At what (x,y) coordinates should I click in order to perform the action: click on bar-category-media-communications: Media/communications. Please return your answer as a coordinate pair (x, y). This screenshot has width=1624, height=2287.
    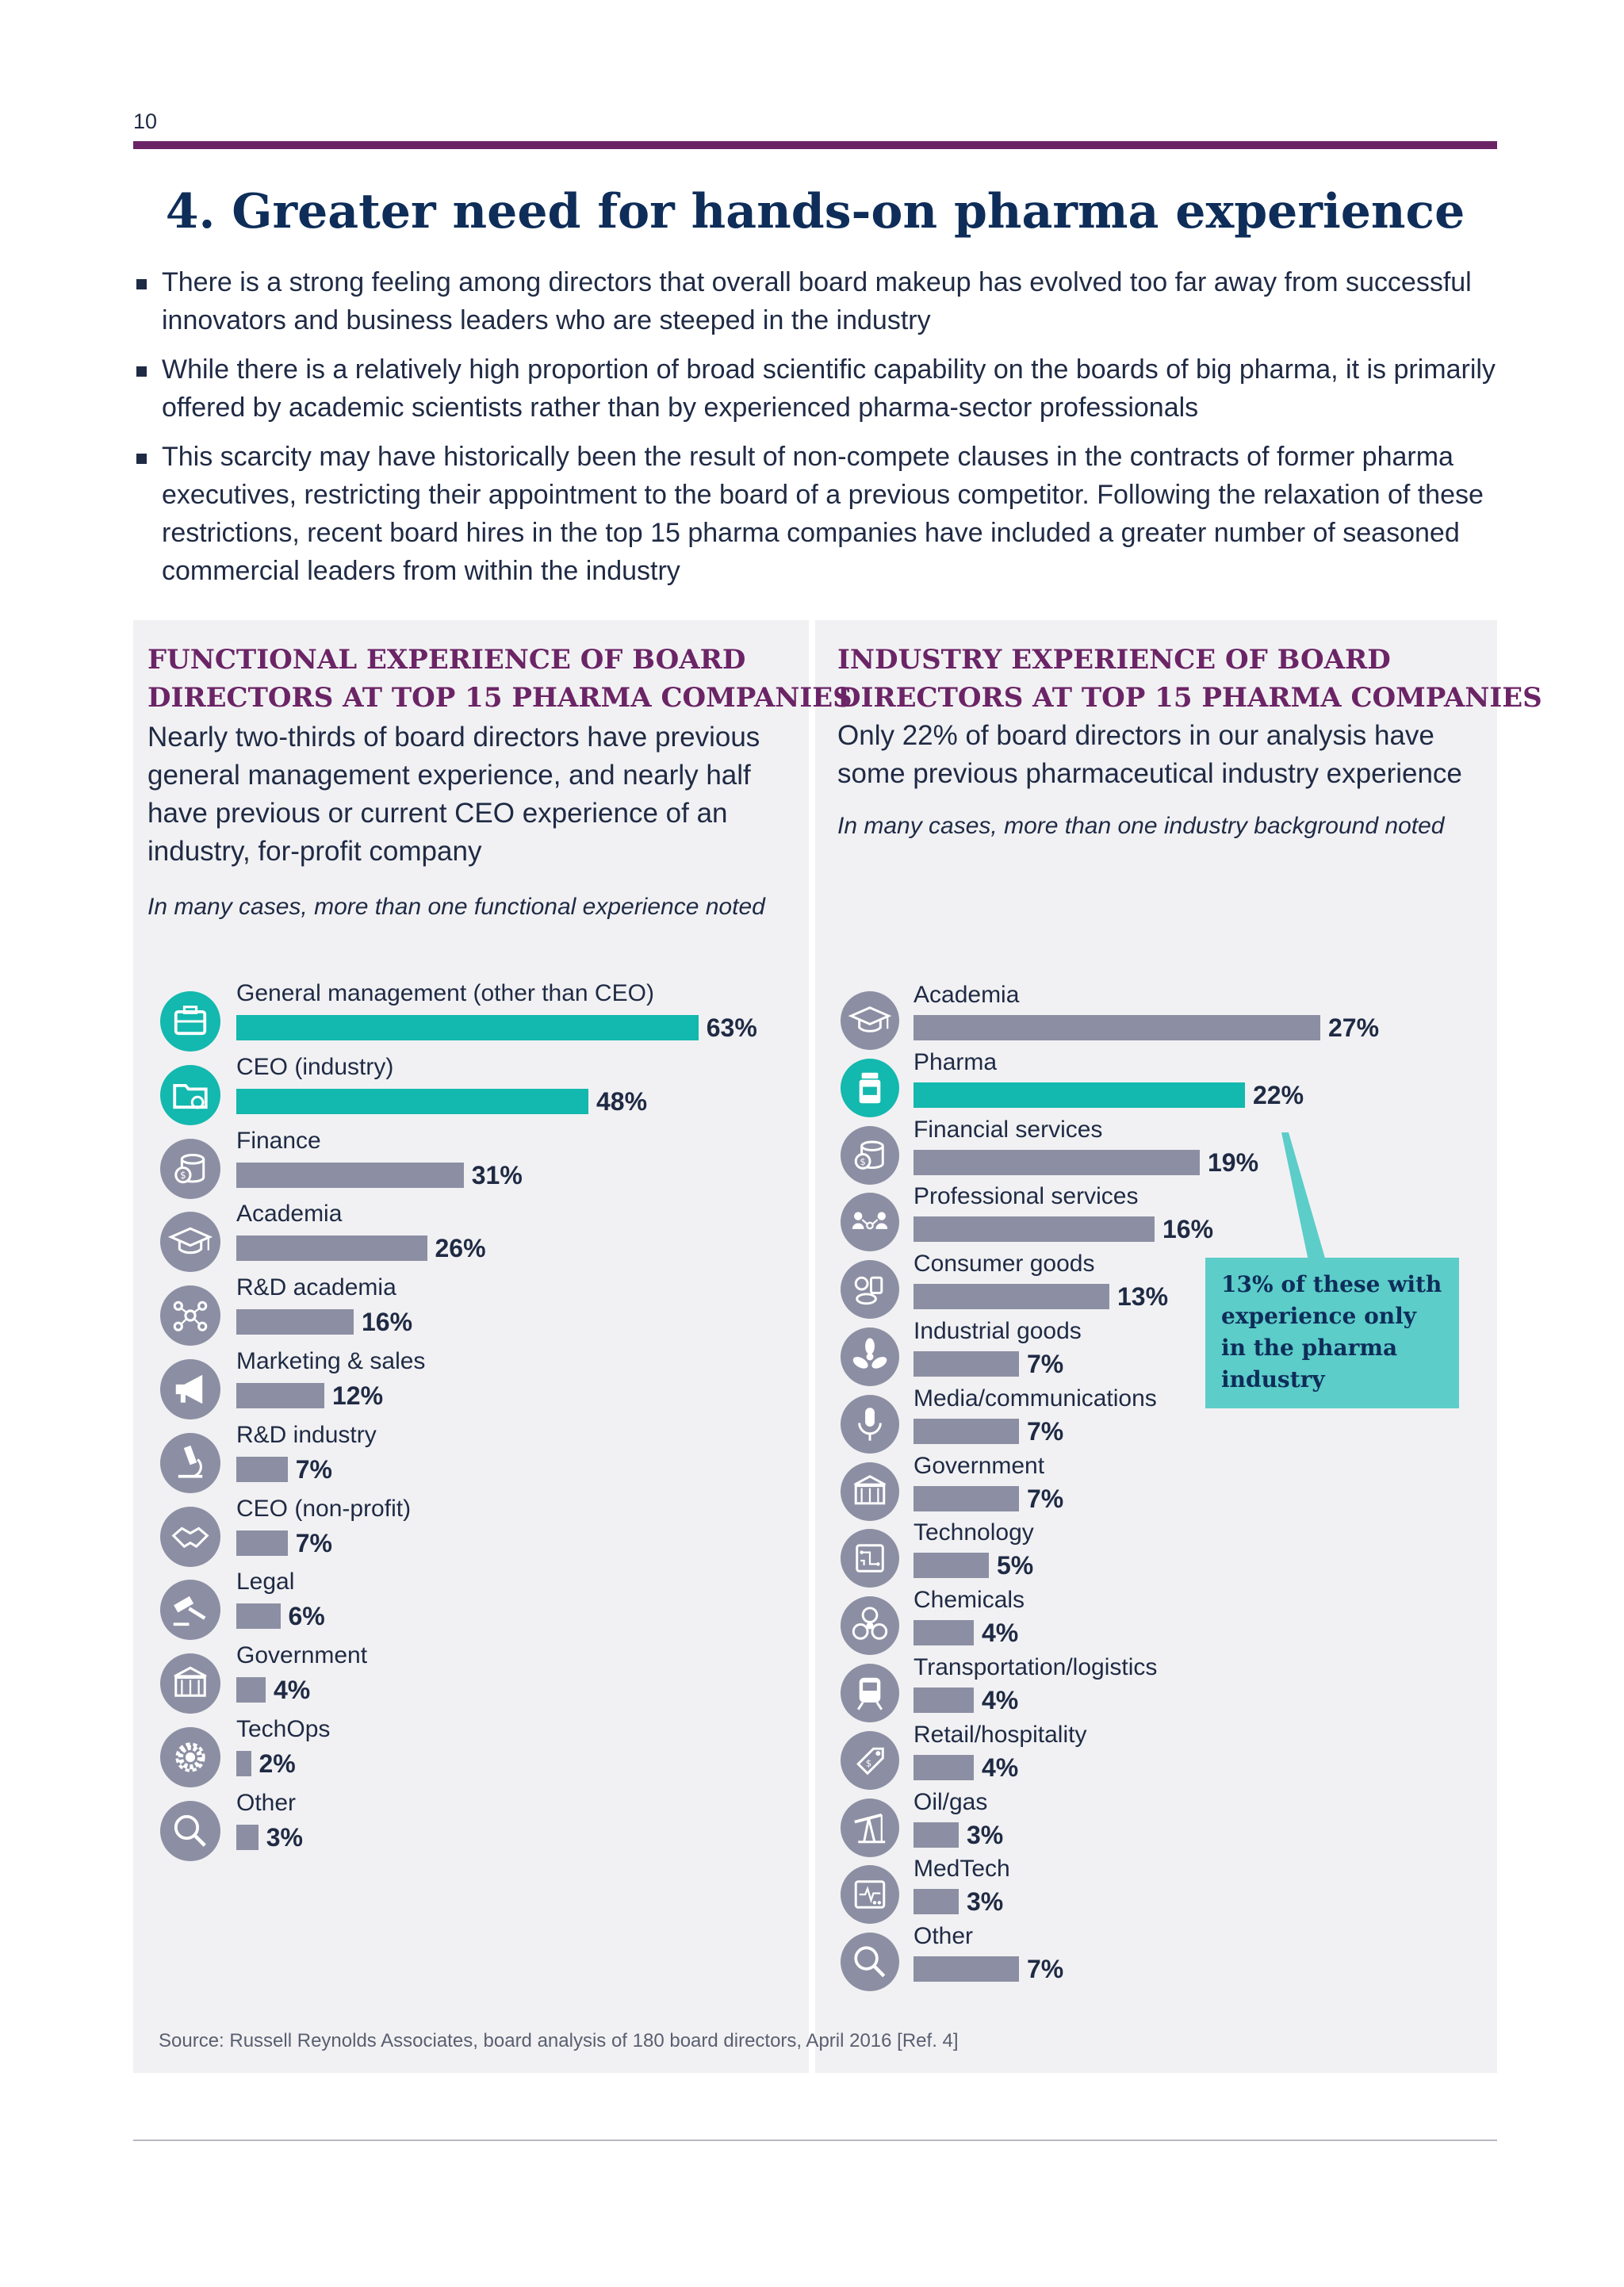
    Looking at the image, I should click on (1035, 1398).